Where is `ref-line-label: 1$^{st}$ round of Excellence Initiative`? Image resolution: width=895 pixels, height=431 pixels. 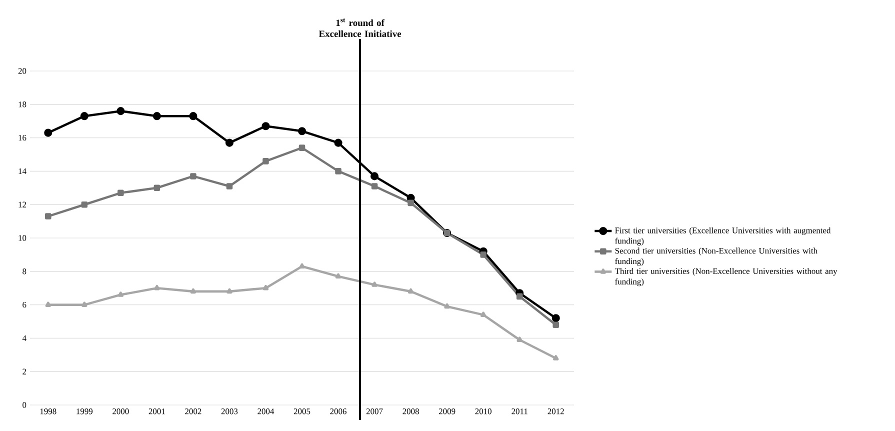 ref-line-label: 1$^{st}$ round of Excellence Initiative is located at coordinates (360, 28).